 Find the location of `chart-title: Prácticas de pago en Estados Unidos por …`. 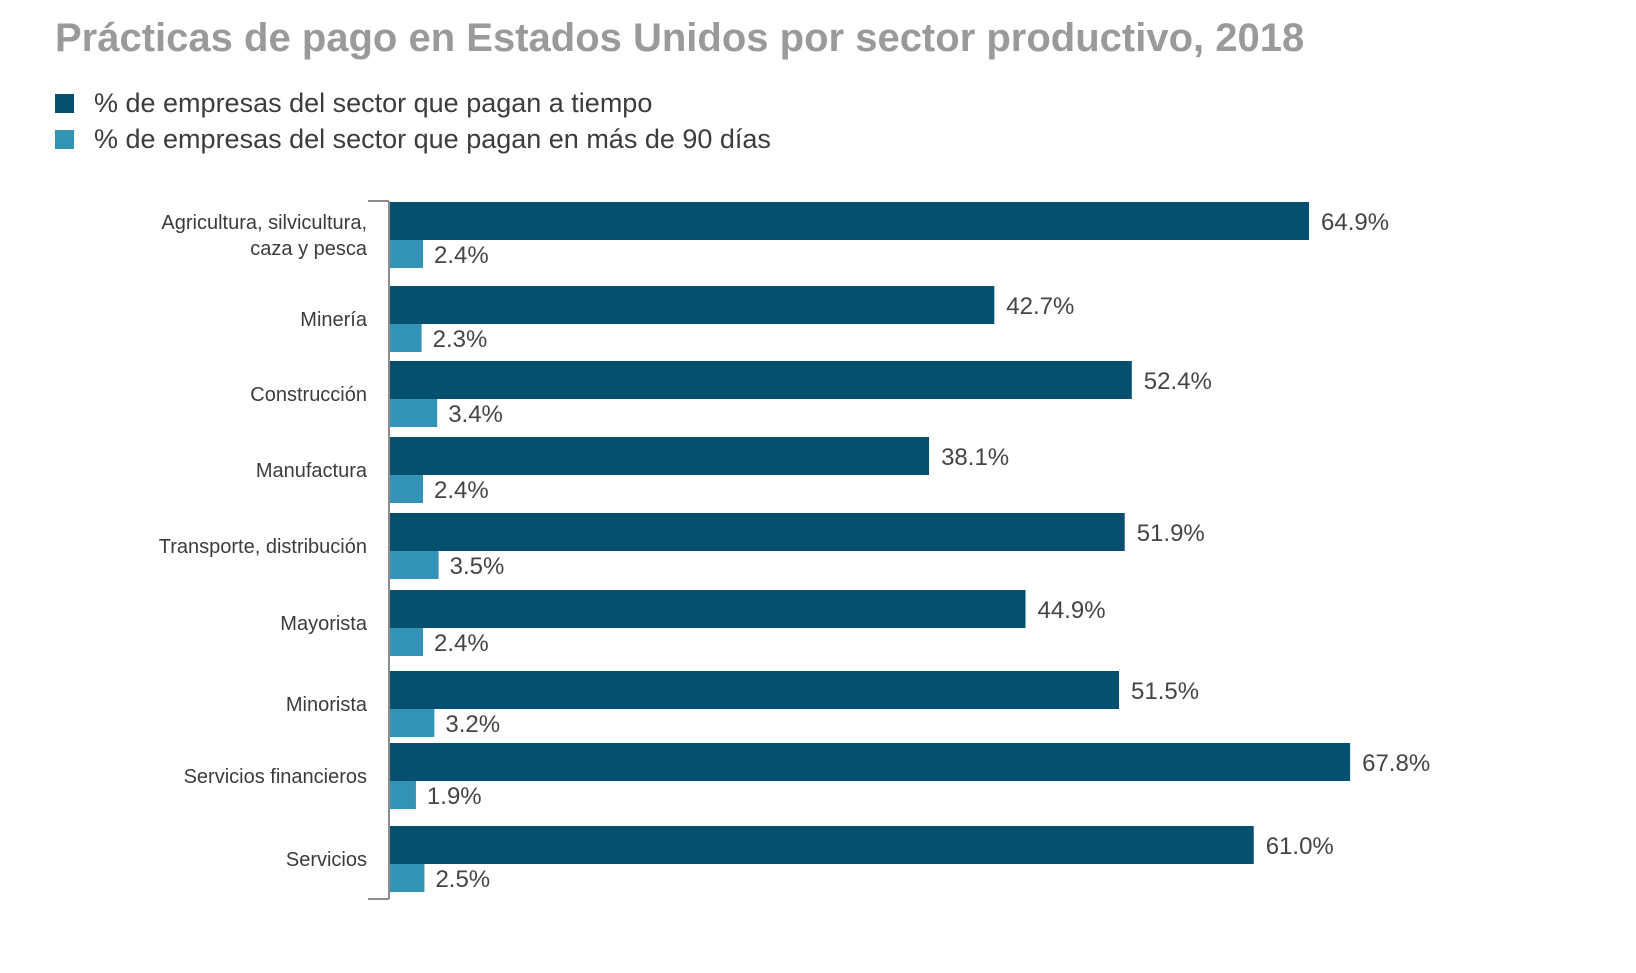

chart-title: Prácticas de pago en Estados Unidos por … is located at coordinates (680, 38).